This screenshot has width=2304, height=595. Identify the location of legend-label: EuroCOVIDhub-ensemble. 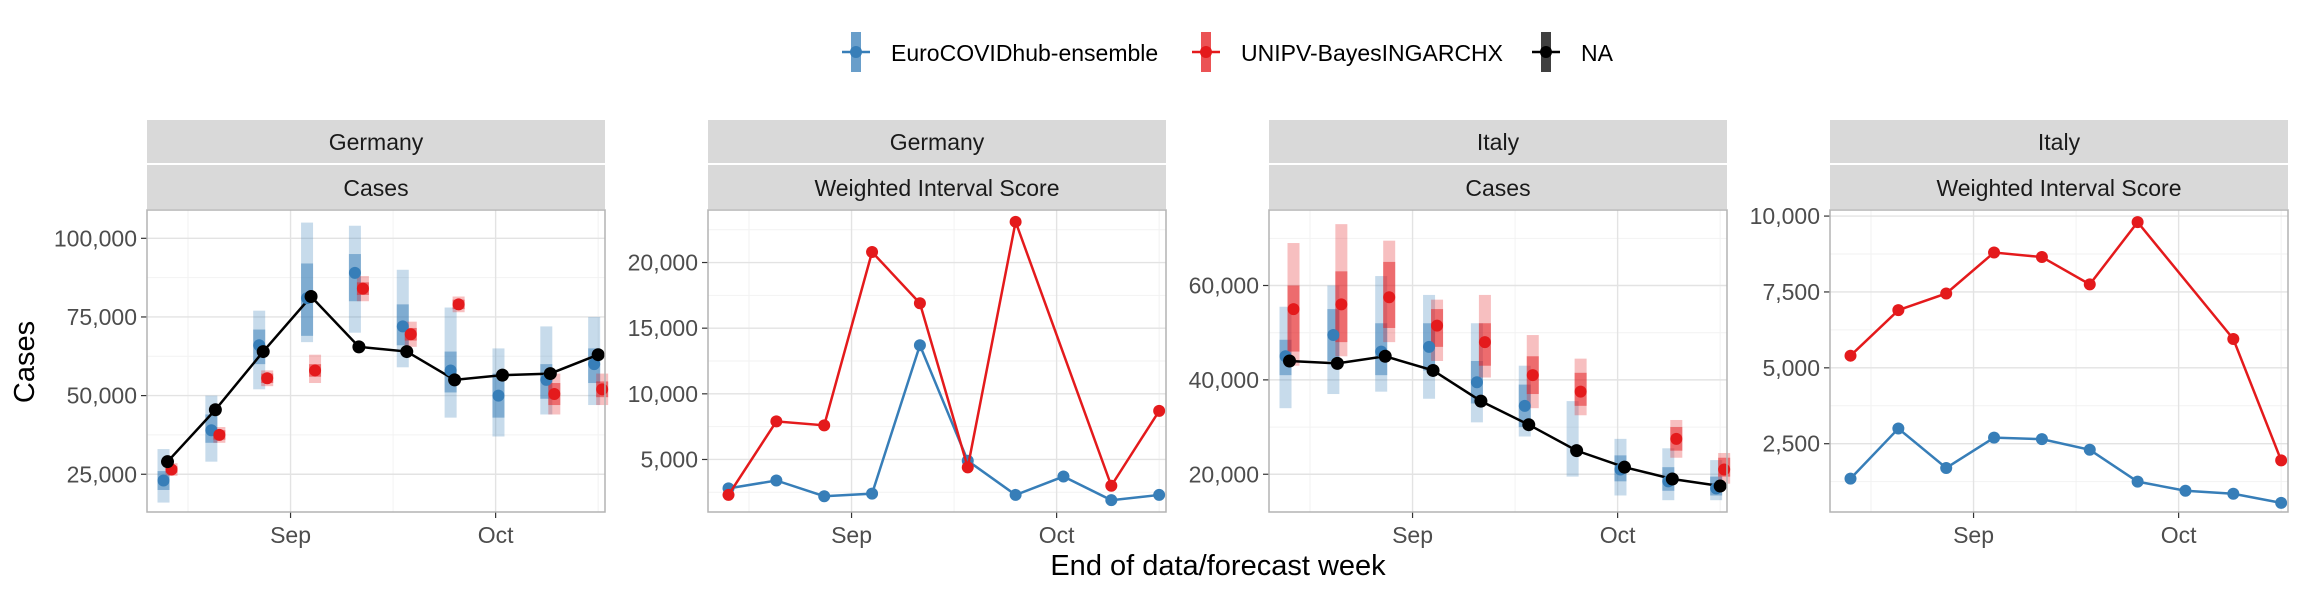
(1024, 53).